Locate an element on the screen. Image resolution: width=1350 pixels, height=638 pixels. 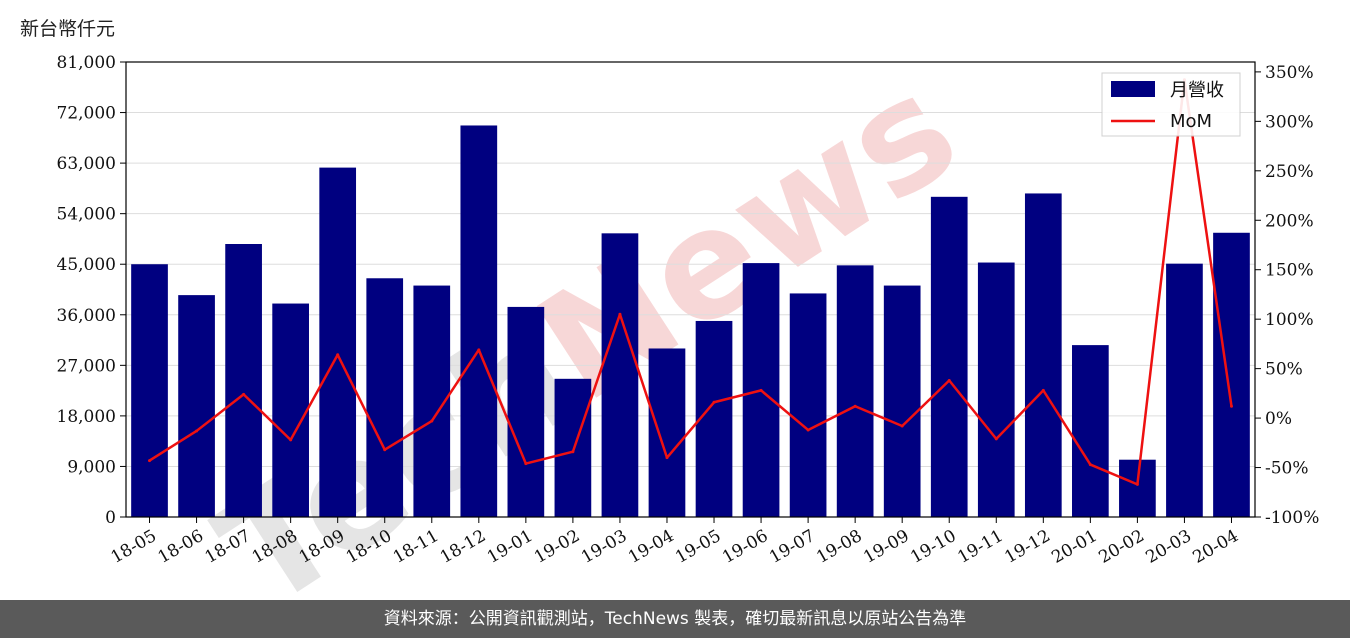
source-footer: 資料來源：公開資訊觀測站，TechNews 製表，確切最新訊息以原站公告為準 is located at coordinates (675, 619).